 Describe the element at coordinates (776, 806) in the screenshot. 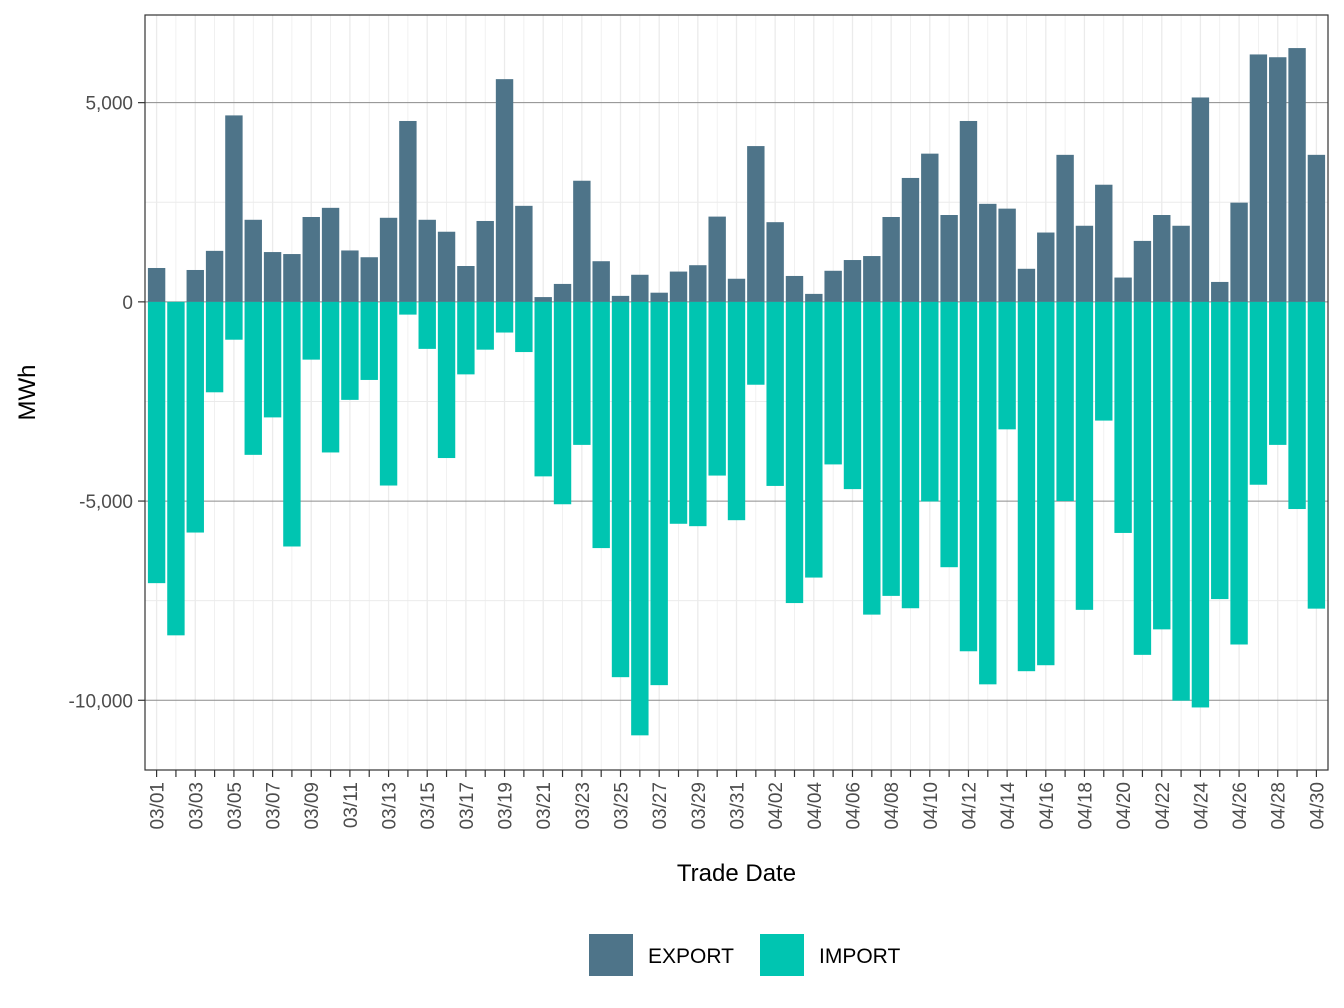

I see `x-tick-label: 04/02` at that location.